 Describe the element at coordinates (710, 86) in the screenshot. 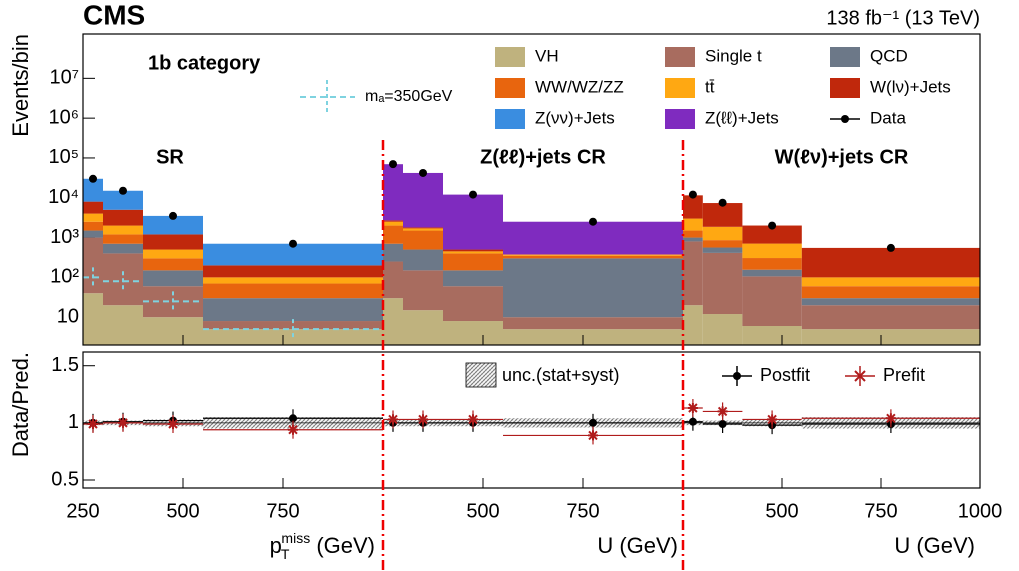

I see `legend-label: tt̄` at that location.